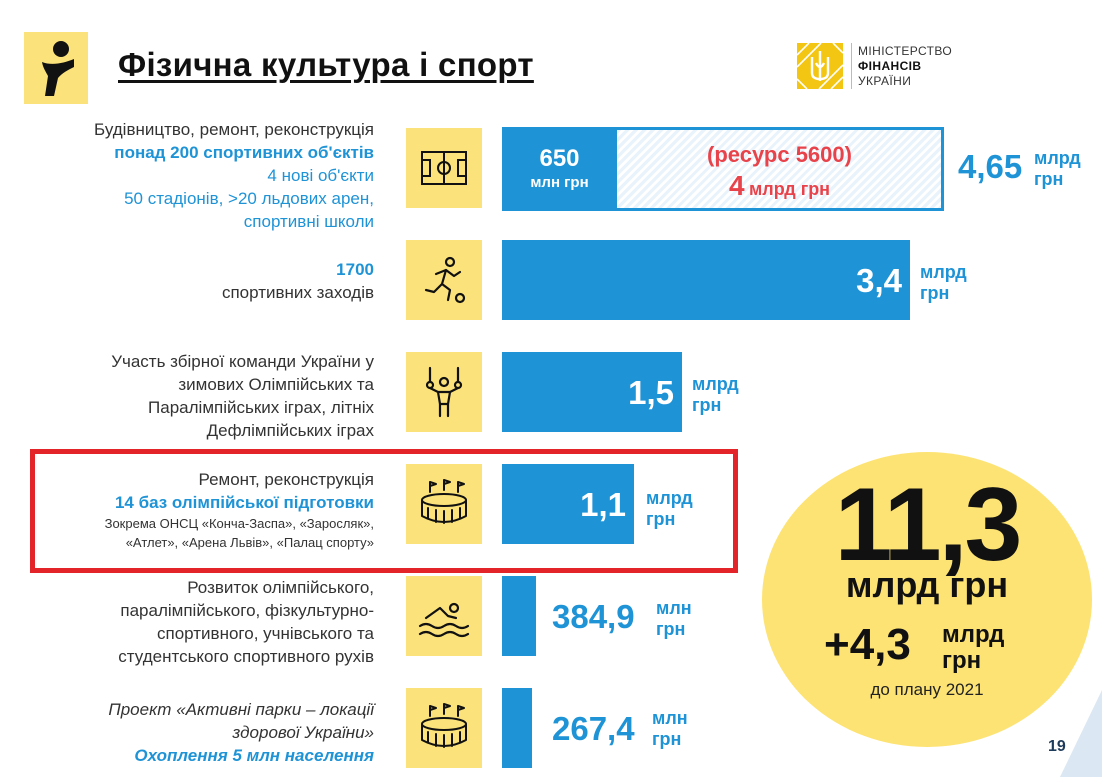  Describe the element at coordinates (867, 644) in the screenshot. I see `total-increase-value: +4,3` at that location.